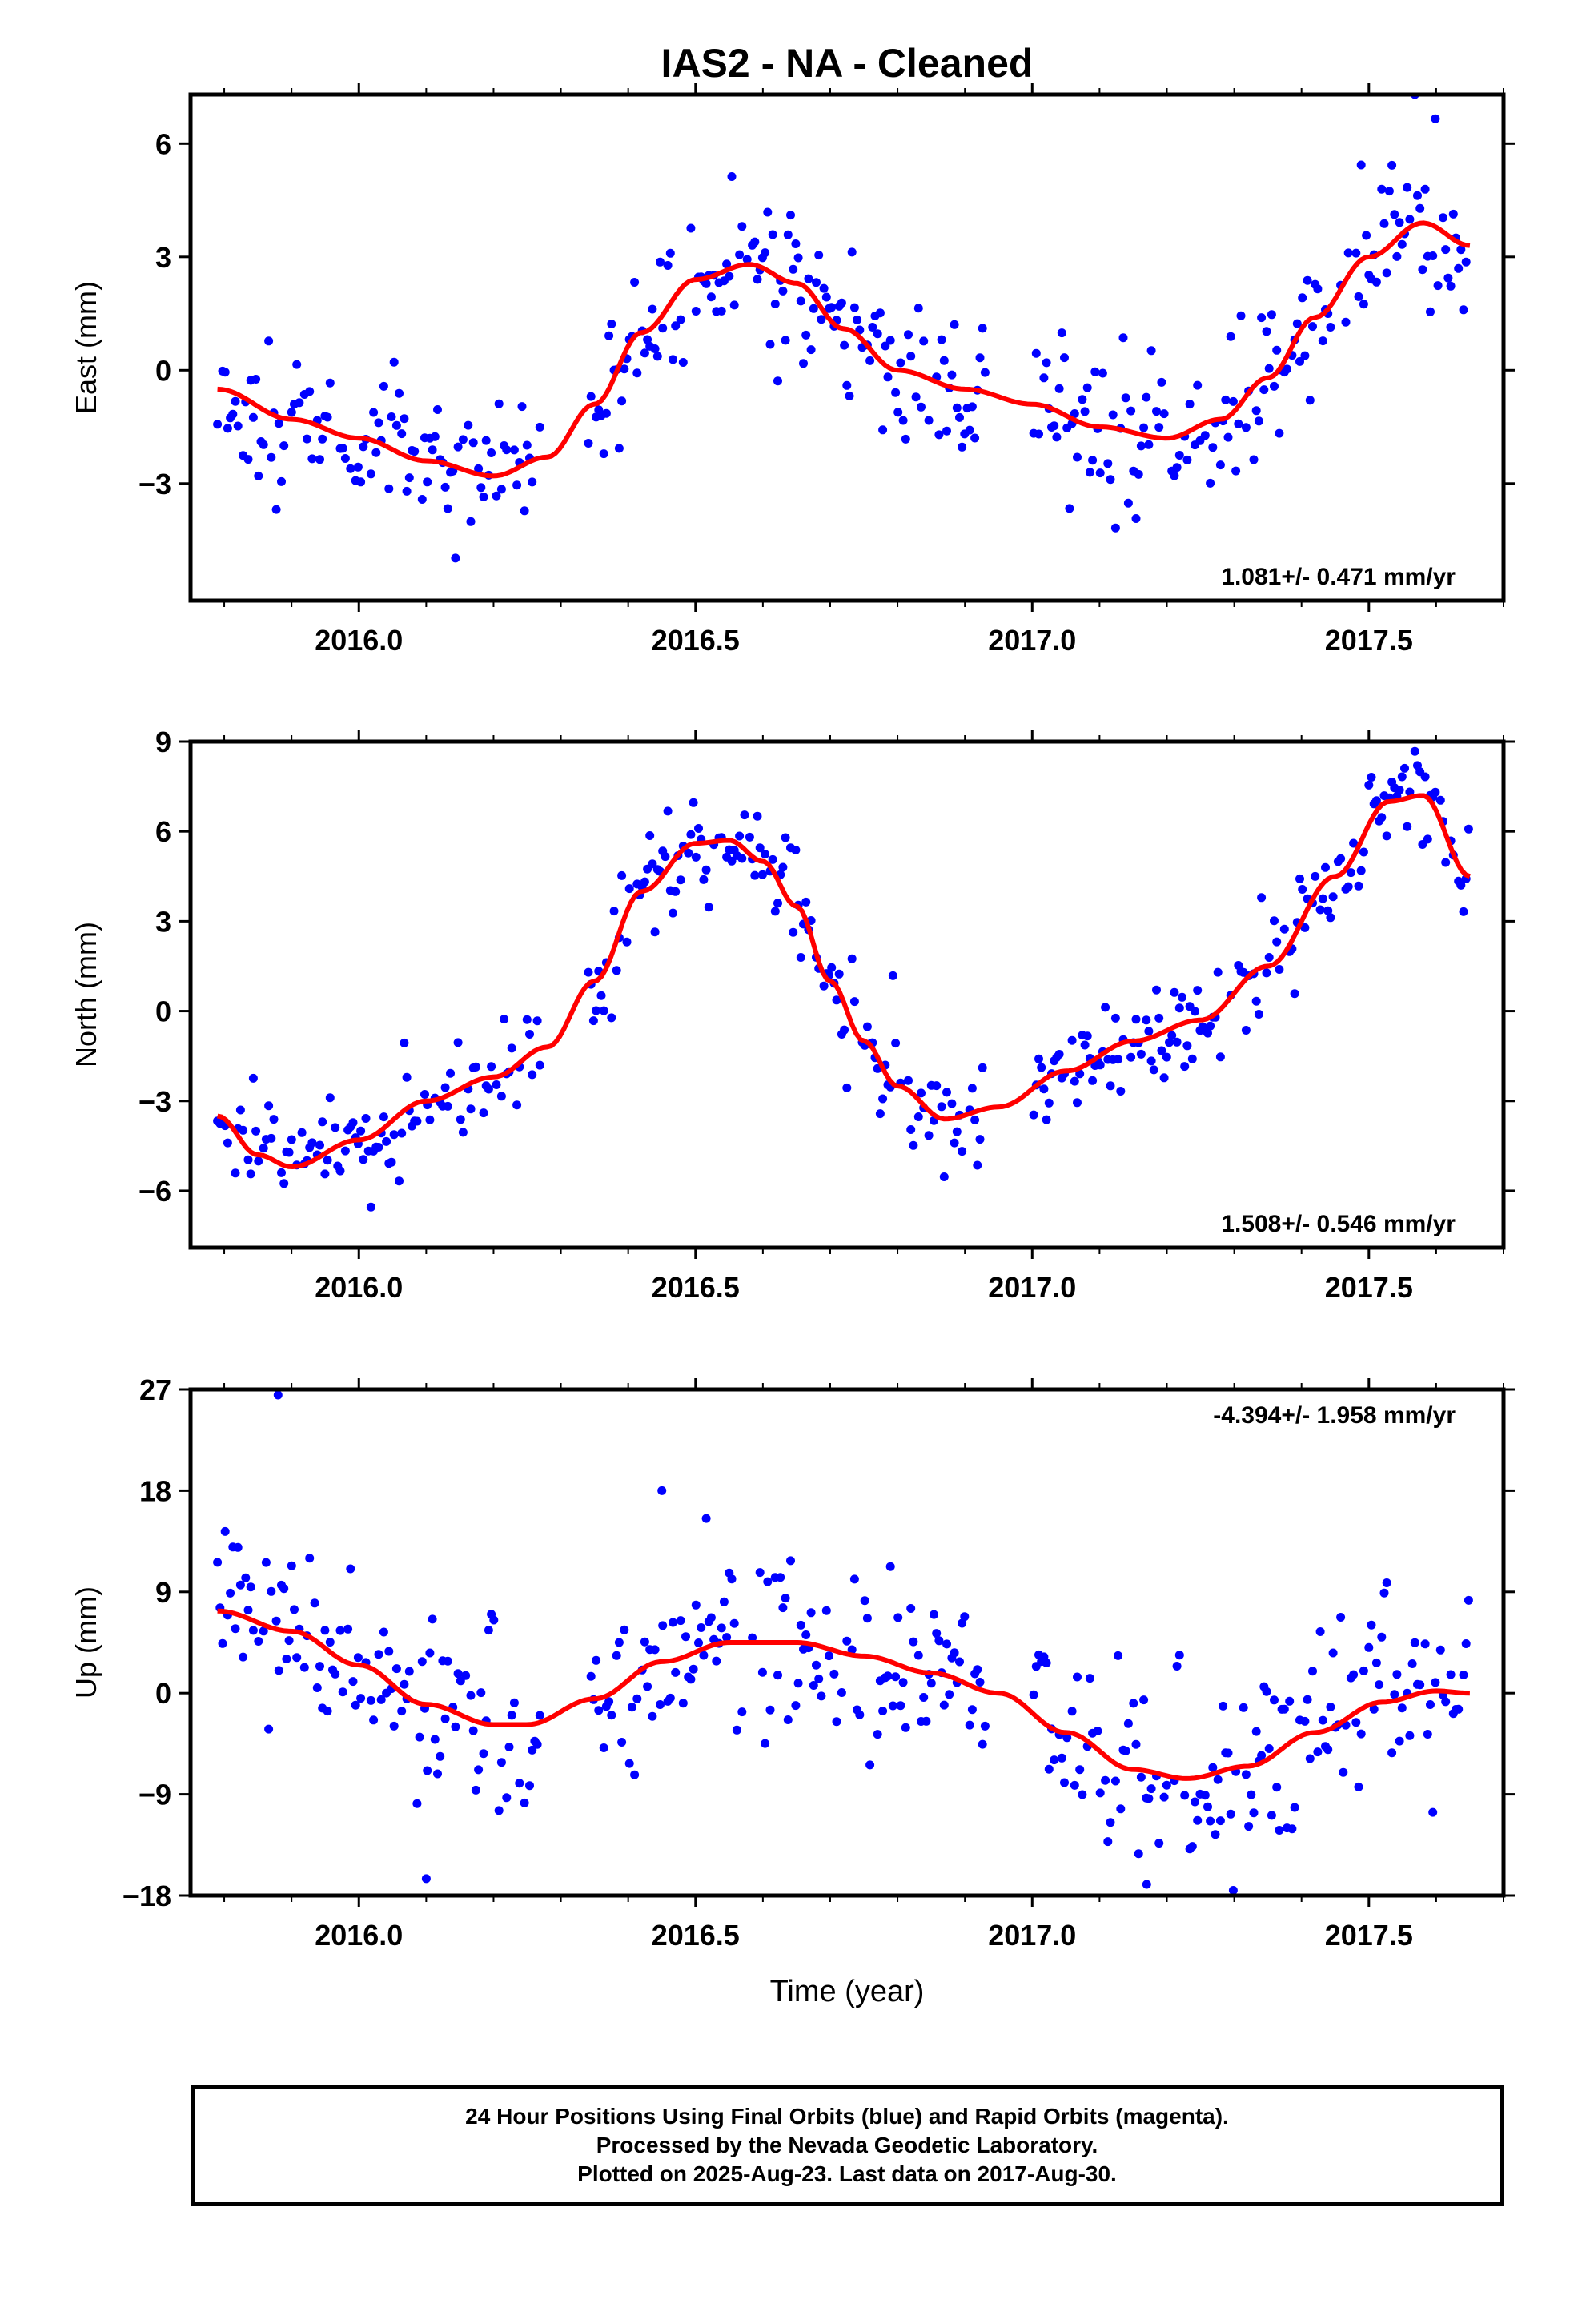 The width and height of the screenshot is (1582, 2324). What do you see at coordinates (844, 981) in the screenshot?
I see `north-fit-curve` at bounding box center [844, 981].